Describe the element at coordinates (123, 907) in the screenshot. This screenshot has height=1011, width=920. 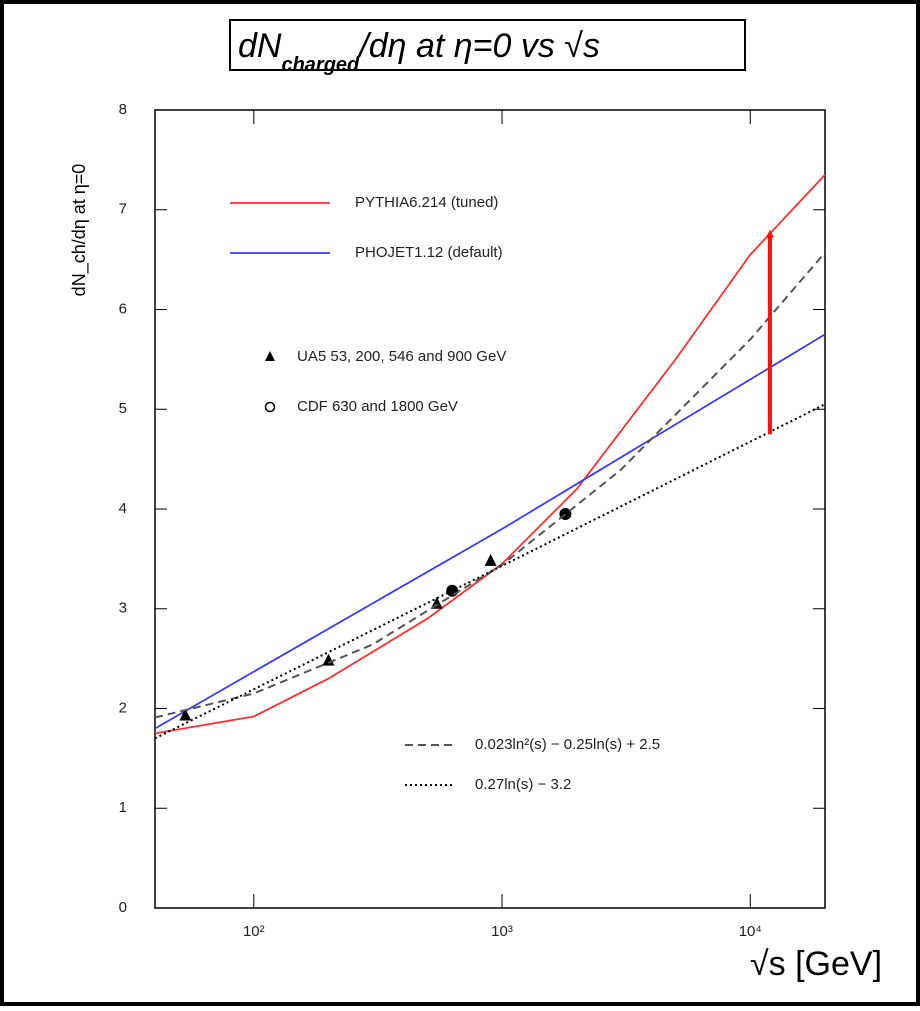
I see `y-tick-label: 0` at that location.